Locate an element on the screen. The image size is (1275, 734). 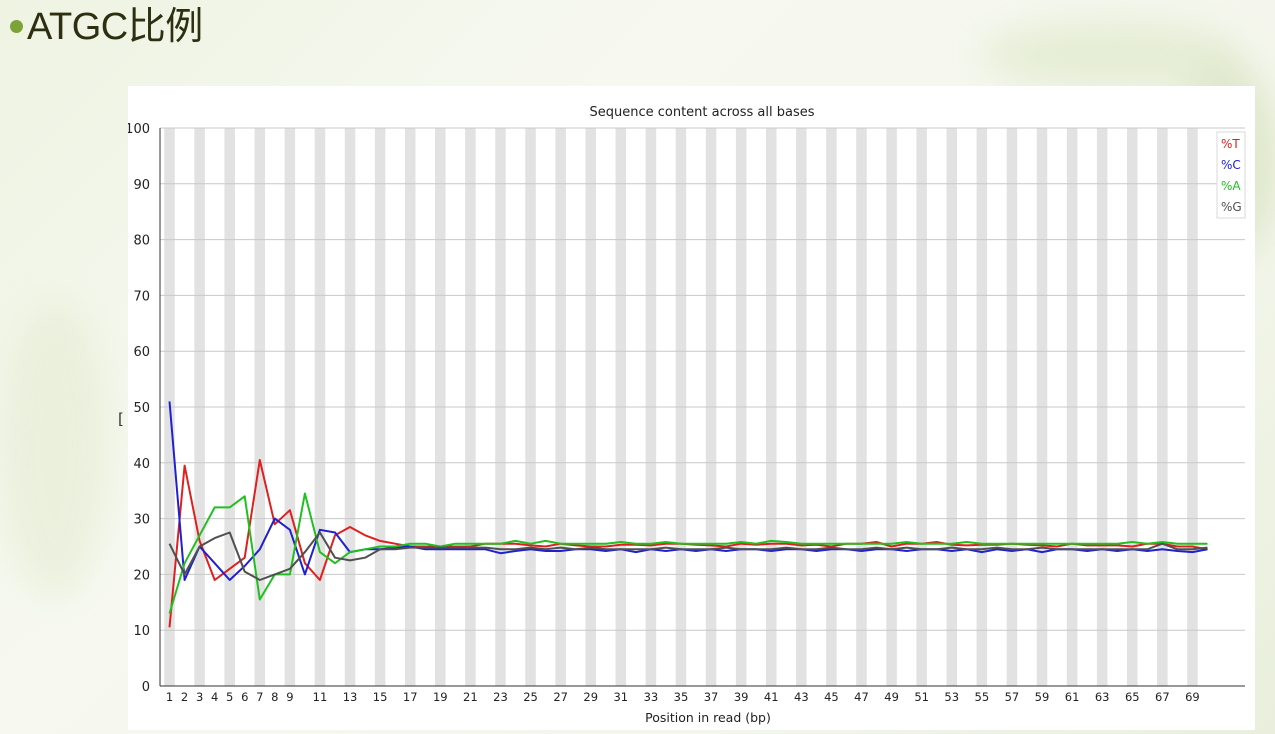
y-tick-label: 80 is located at coordinates (141, 241).